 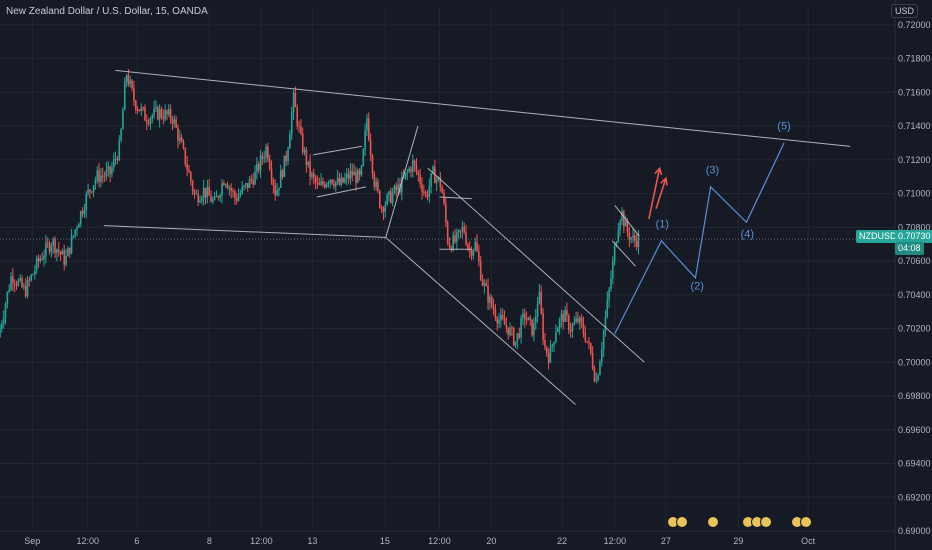 What do you see at coordinates (904, 11) in the screenshot?
I see `currency-label: USD` at bounding box center [904, 11].